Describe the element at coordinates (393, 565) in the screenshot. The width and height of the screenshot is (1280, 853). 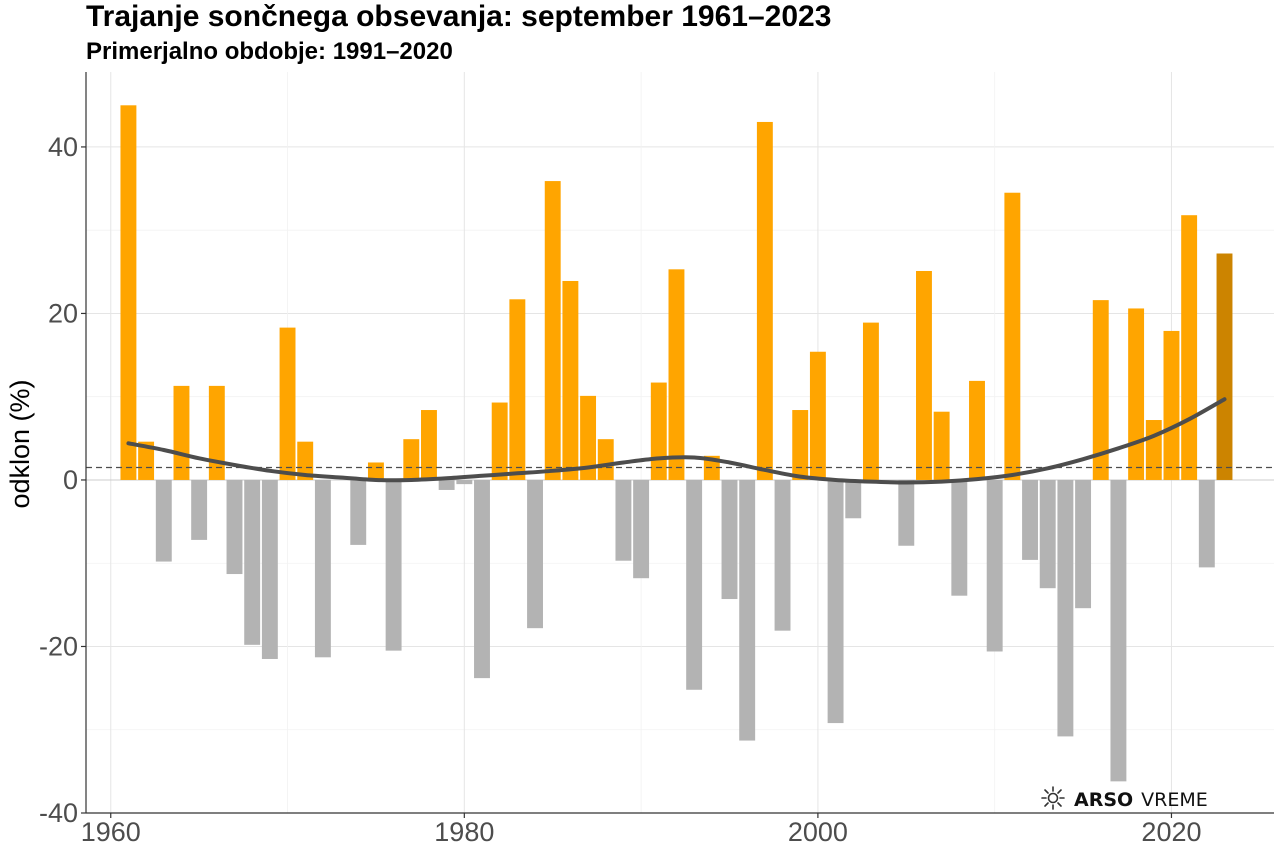
I see `bar-1976` at that location.